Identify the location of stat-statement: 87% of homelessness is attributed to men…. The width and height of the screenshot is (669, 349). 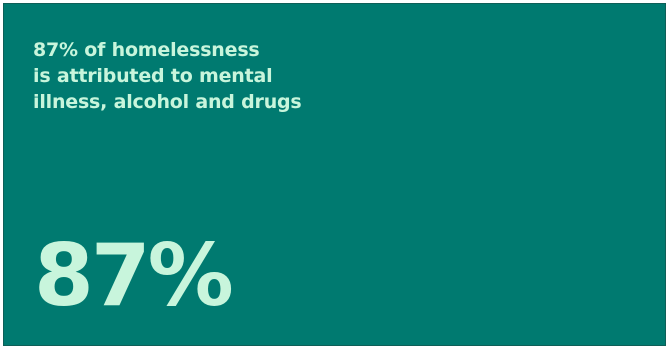
(193, 76).